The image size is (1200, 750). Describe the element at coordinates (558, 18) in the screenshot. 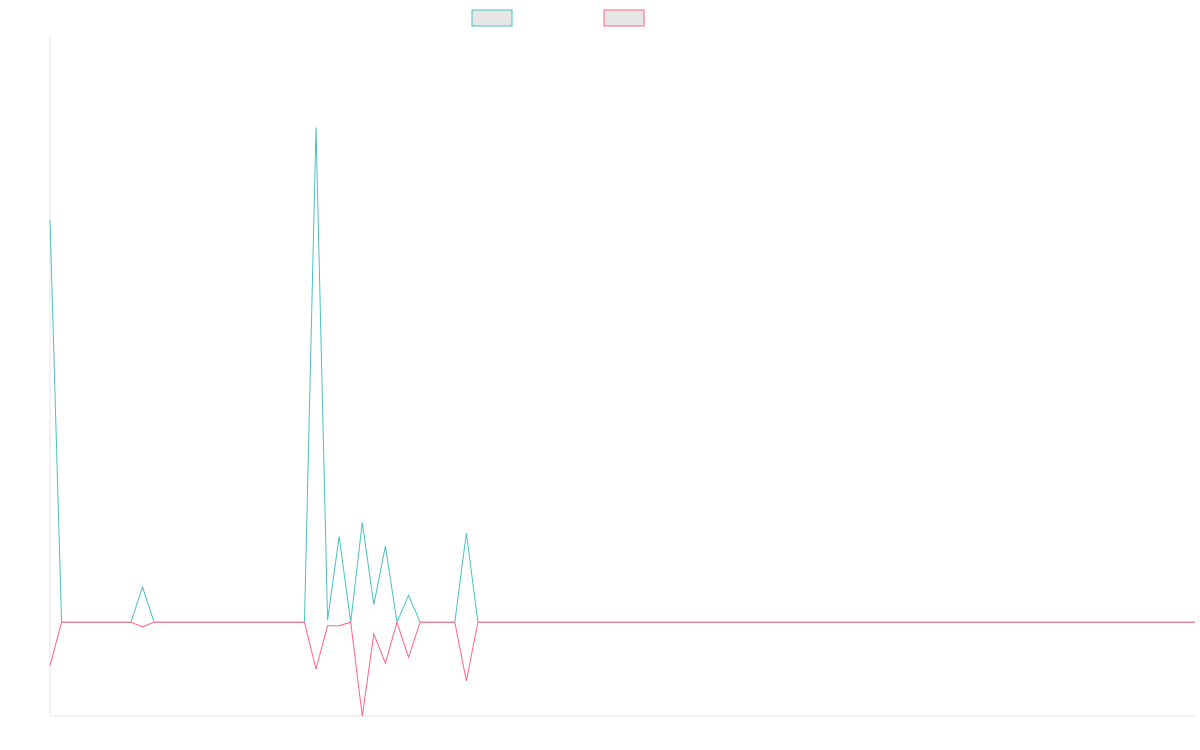

I see `legend` at that location.